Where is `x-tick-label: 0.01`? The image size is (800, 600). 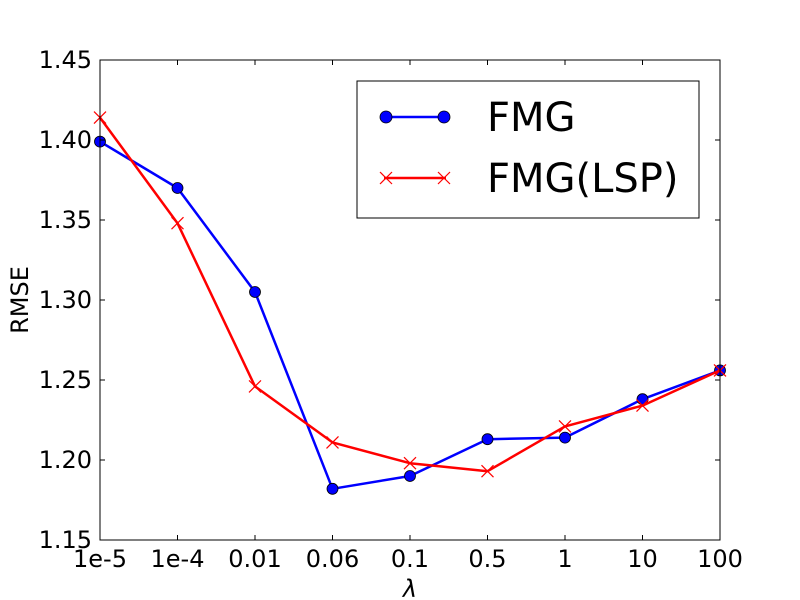
x-tick-label: 0.01 is located at coordinates (254, 559).